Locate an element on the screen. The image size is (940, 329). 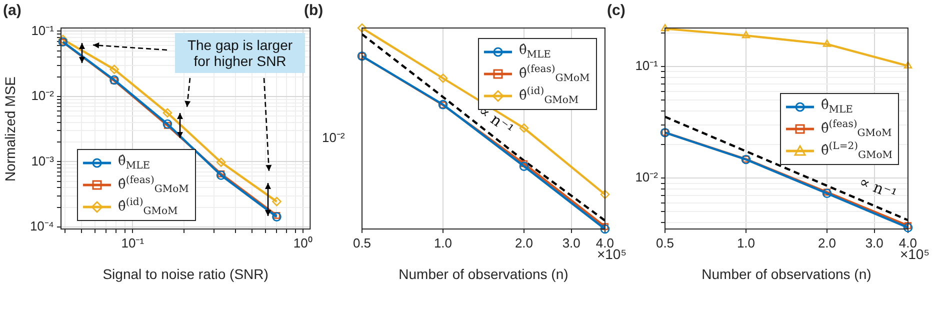
y-tick-label: 10⁻⁴ is located at coordinates (42, 226).